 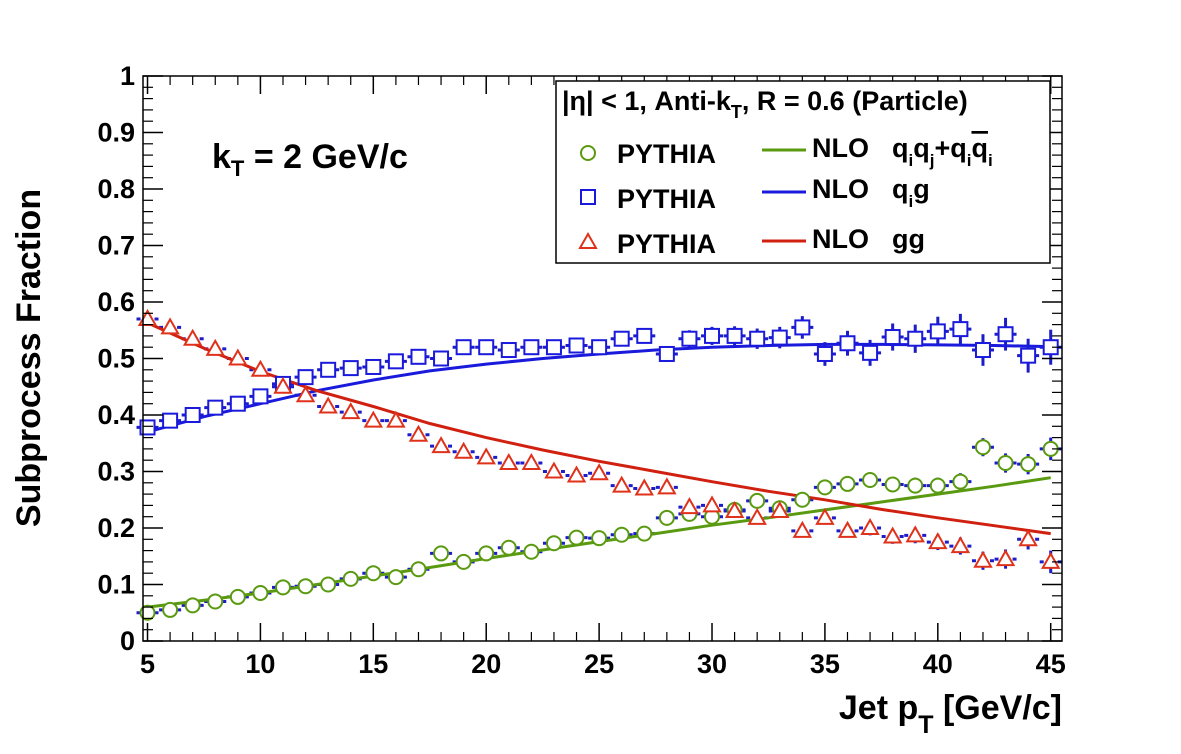 I want to click on legend-nlo-label-qg: NLO, so click(x=840, y=189).